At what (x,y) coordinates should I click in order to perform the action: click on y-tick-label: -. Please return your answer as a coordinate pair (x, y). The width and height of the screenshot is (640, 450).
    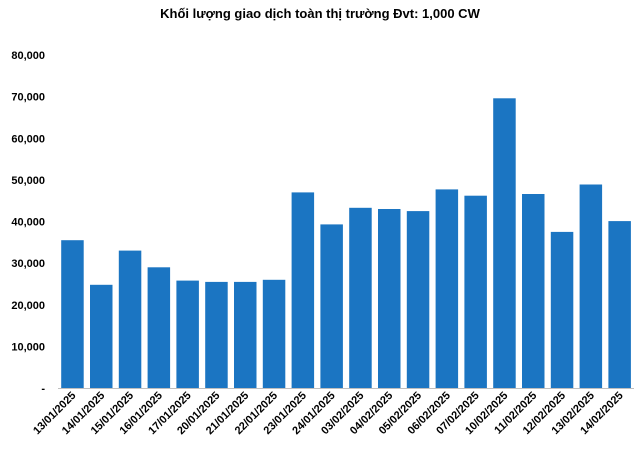
    Looking at the image, I should click on (43, 389).